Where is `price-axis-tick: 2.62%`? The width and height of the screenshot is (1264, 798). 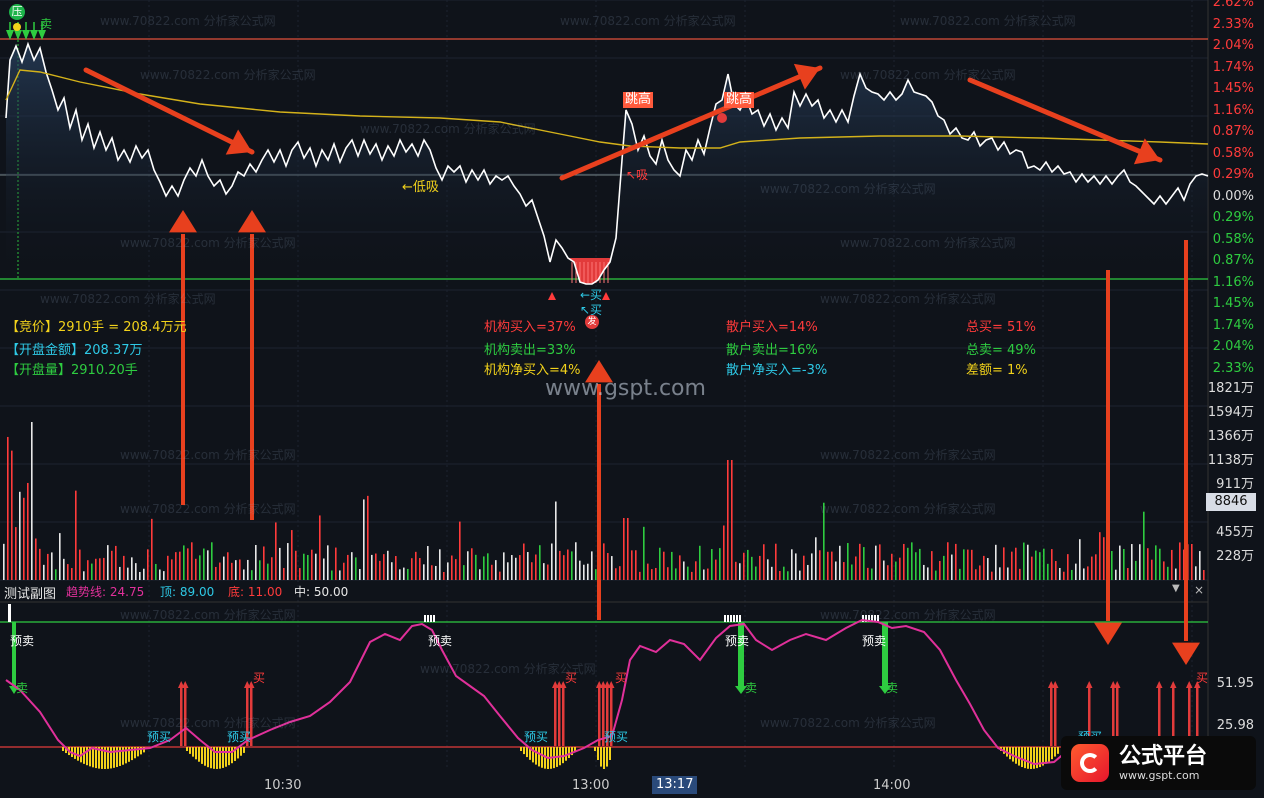 price-axis-tick: 2.62% is located at coordinates (1233, 5).